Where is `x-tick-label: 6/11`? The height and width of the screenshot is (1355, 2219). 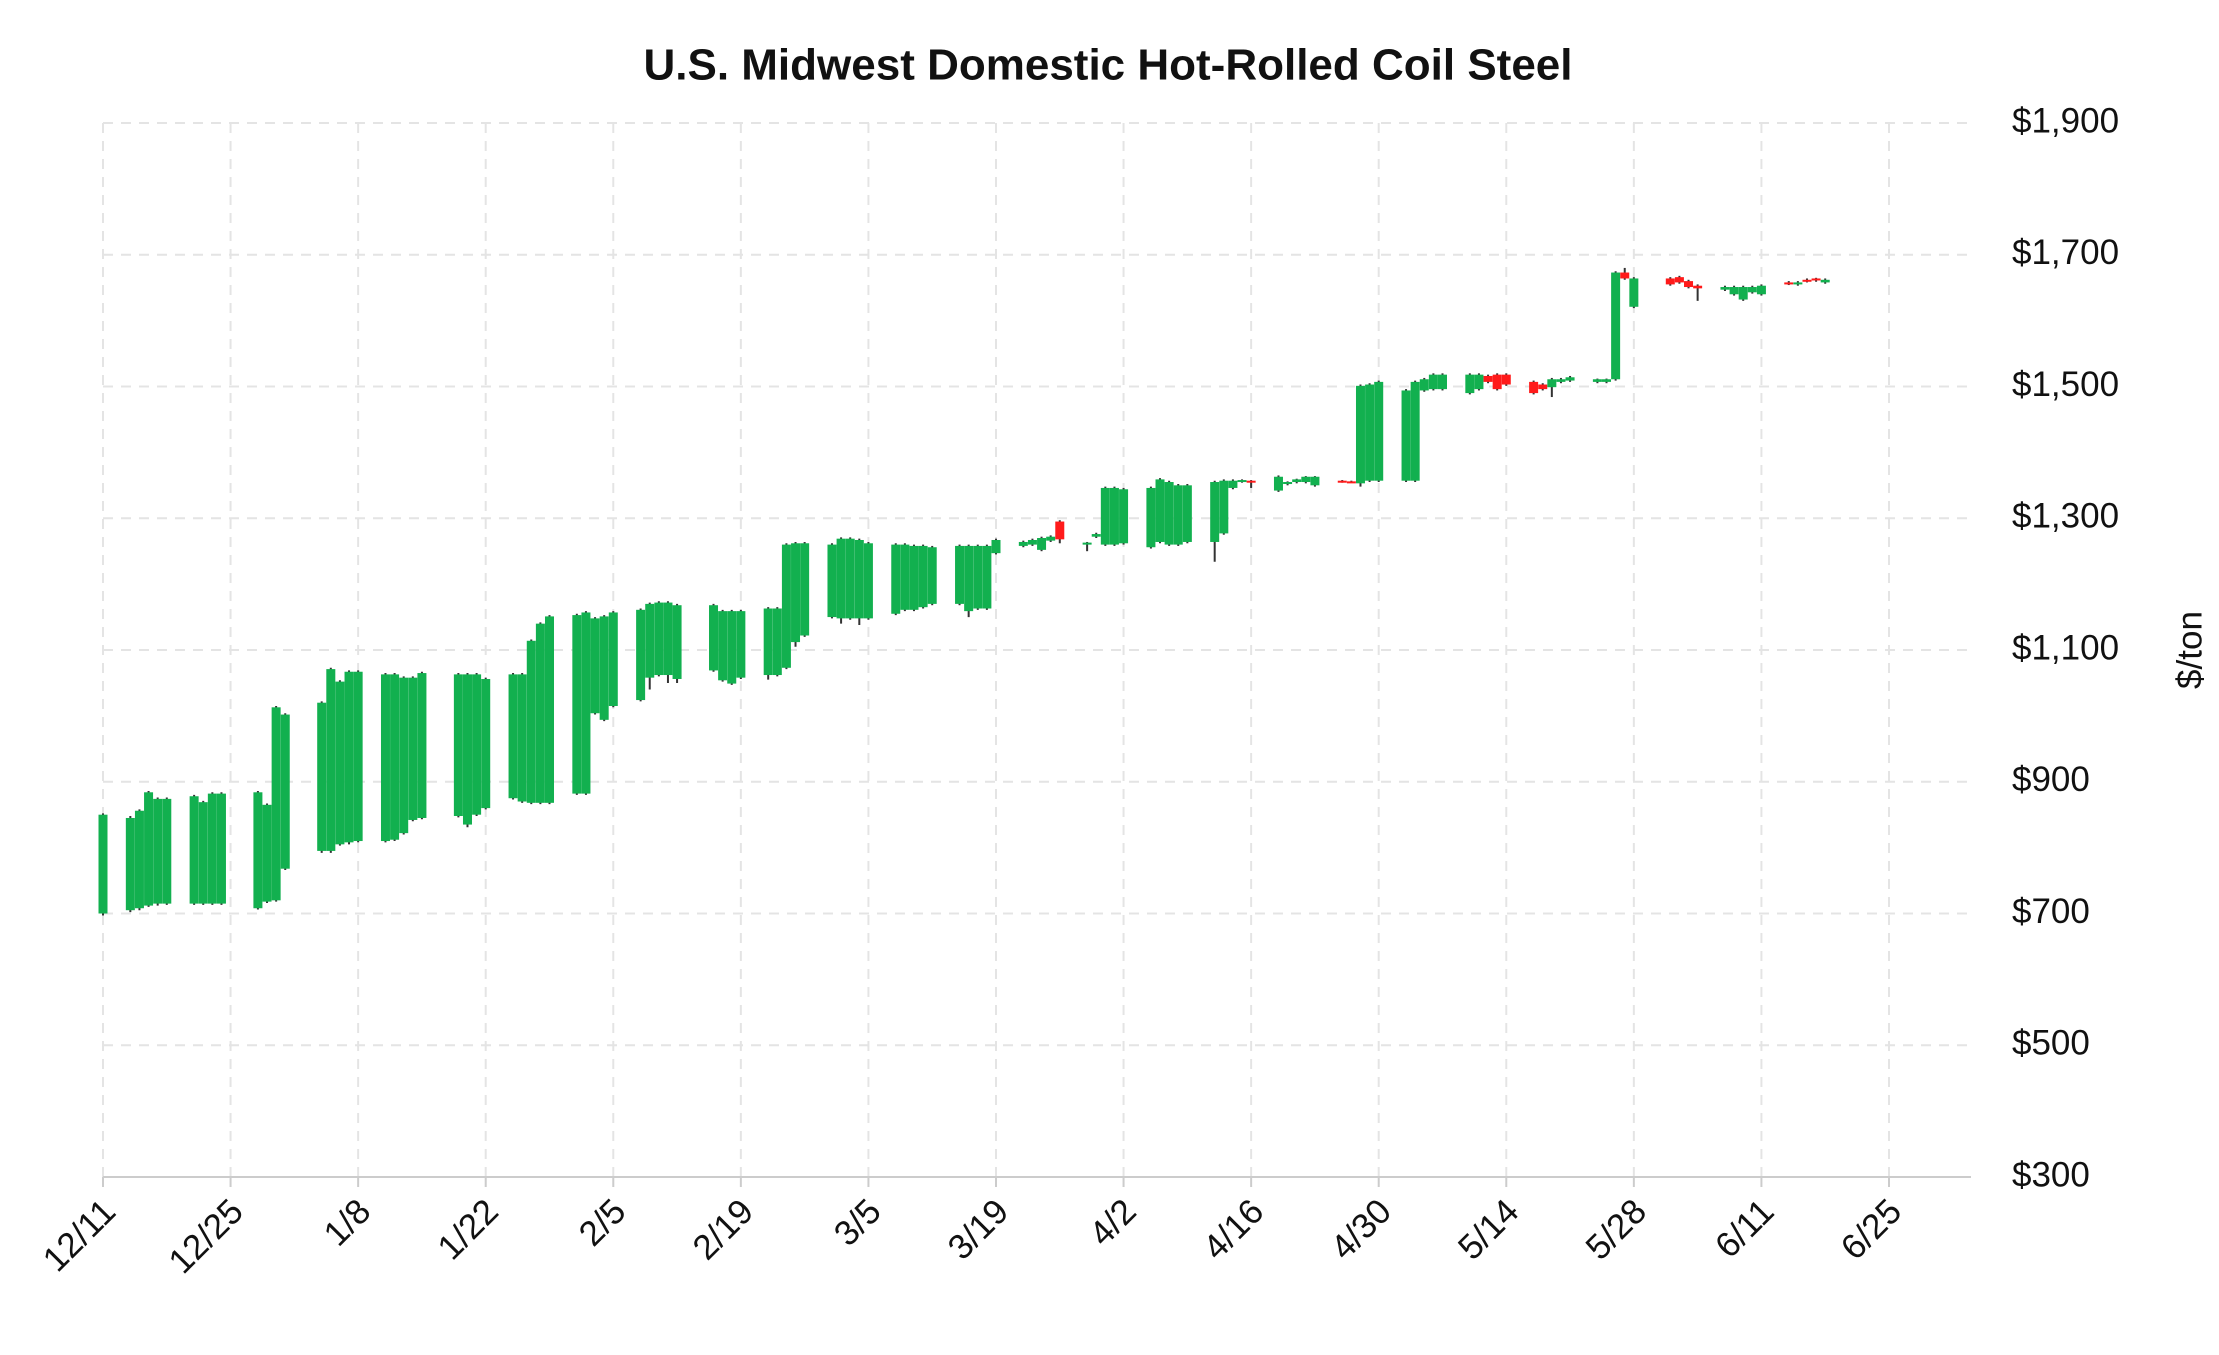
x-tick-label: 6/11 is located at coordinates (1745, 1229).